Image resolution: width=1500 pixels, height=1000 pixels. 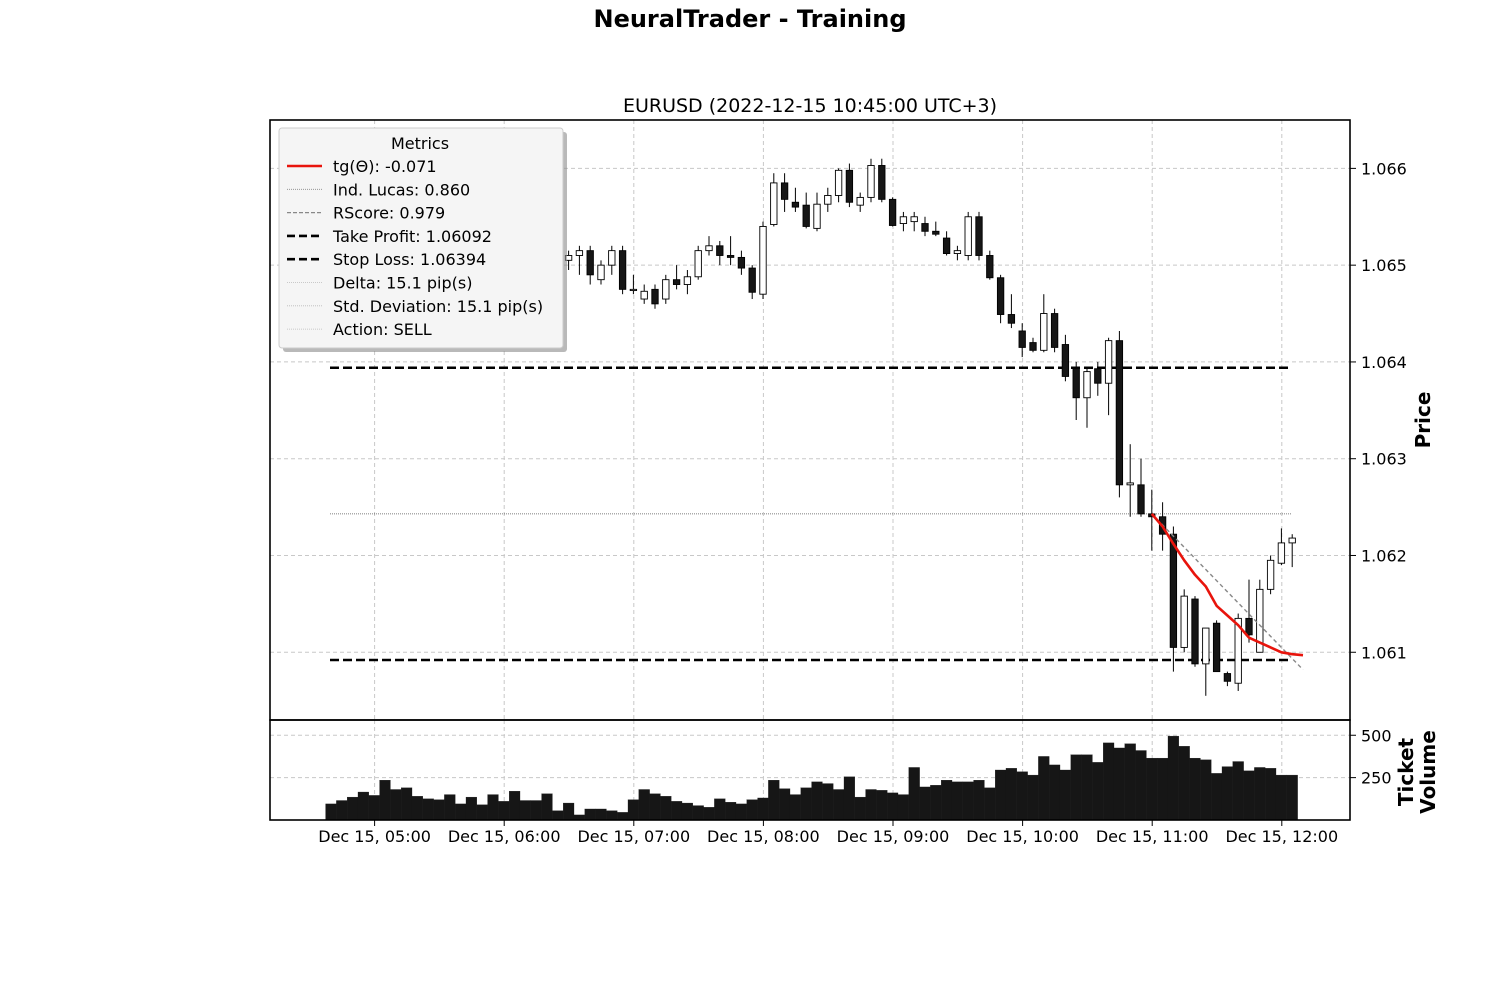 What do you see at coordinates (893, 836) in the screenshot?
I see `time-tick-label: Dec 15, 09:00` at bounding box center [893, 836].